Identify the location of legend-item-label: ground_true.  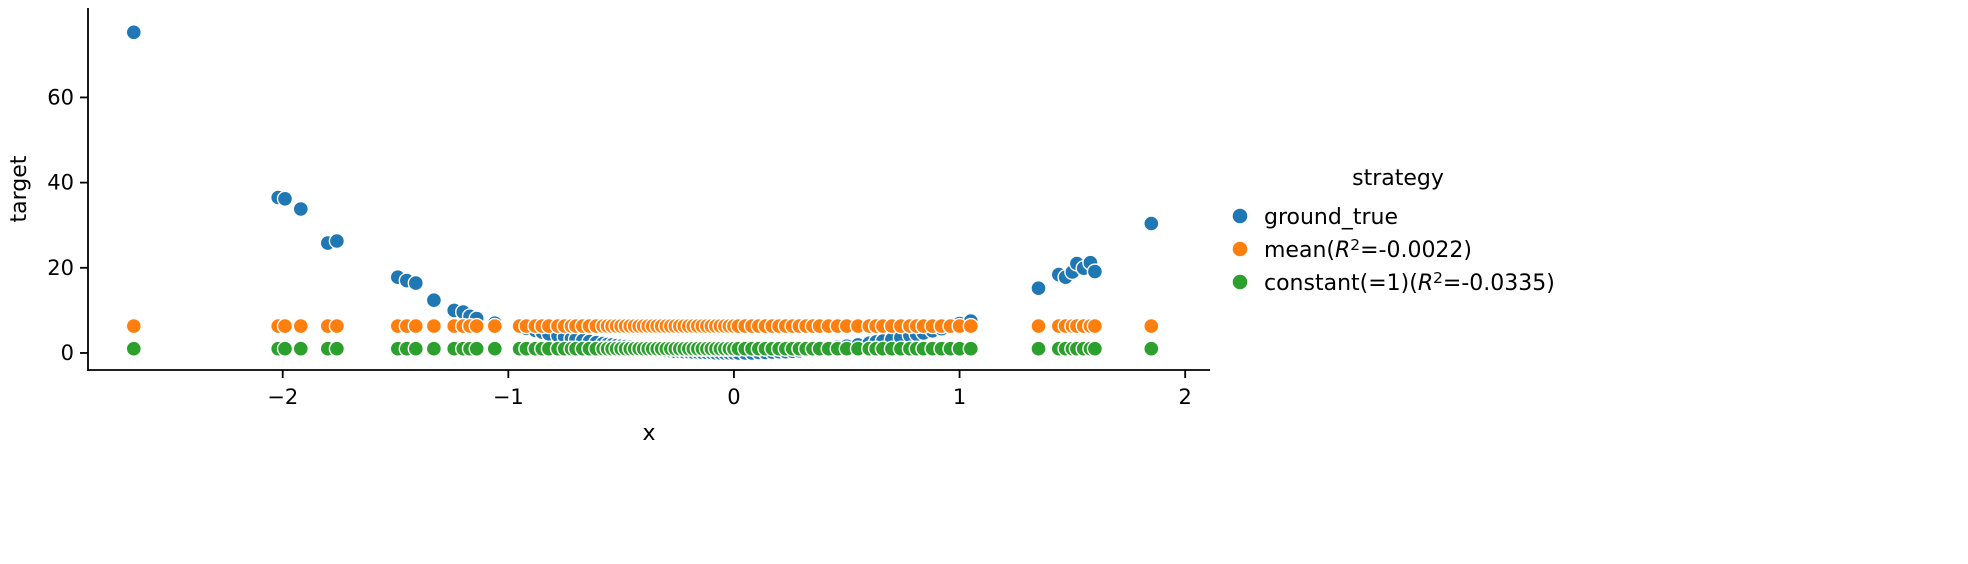
(1331, 217).